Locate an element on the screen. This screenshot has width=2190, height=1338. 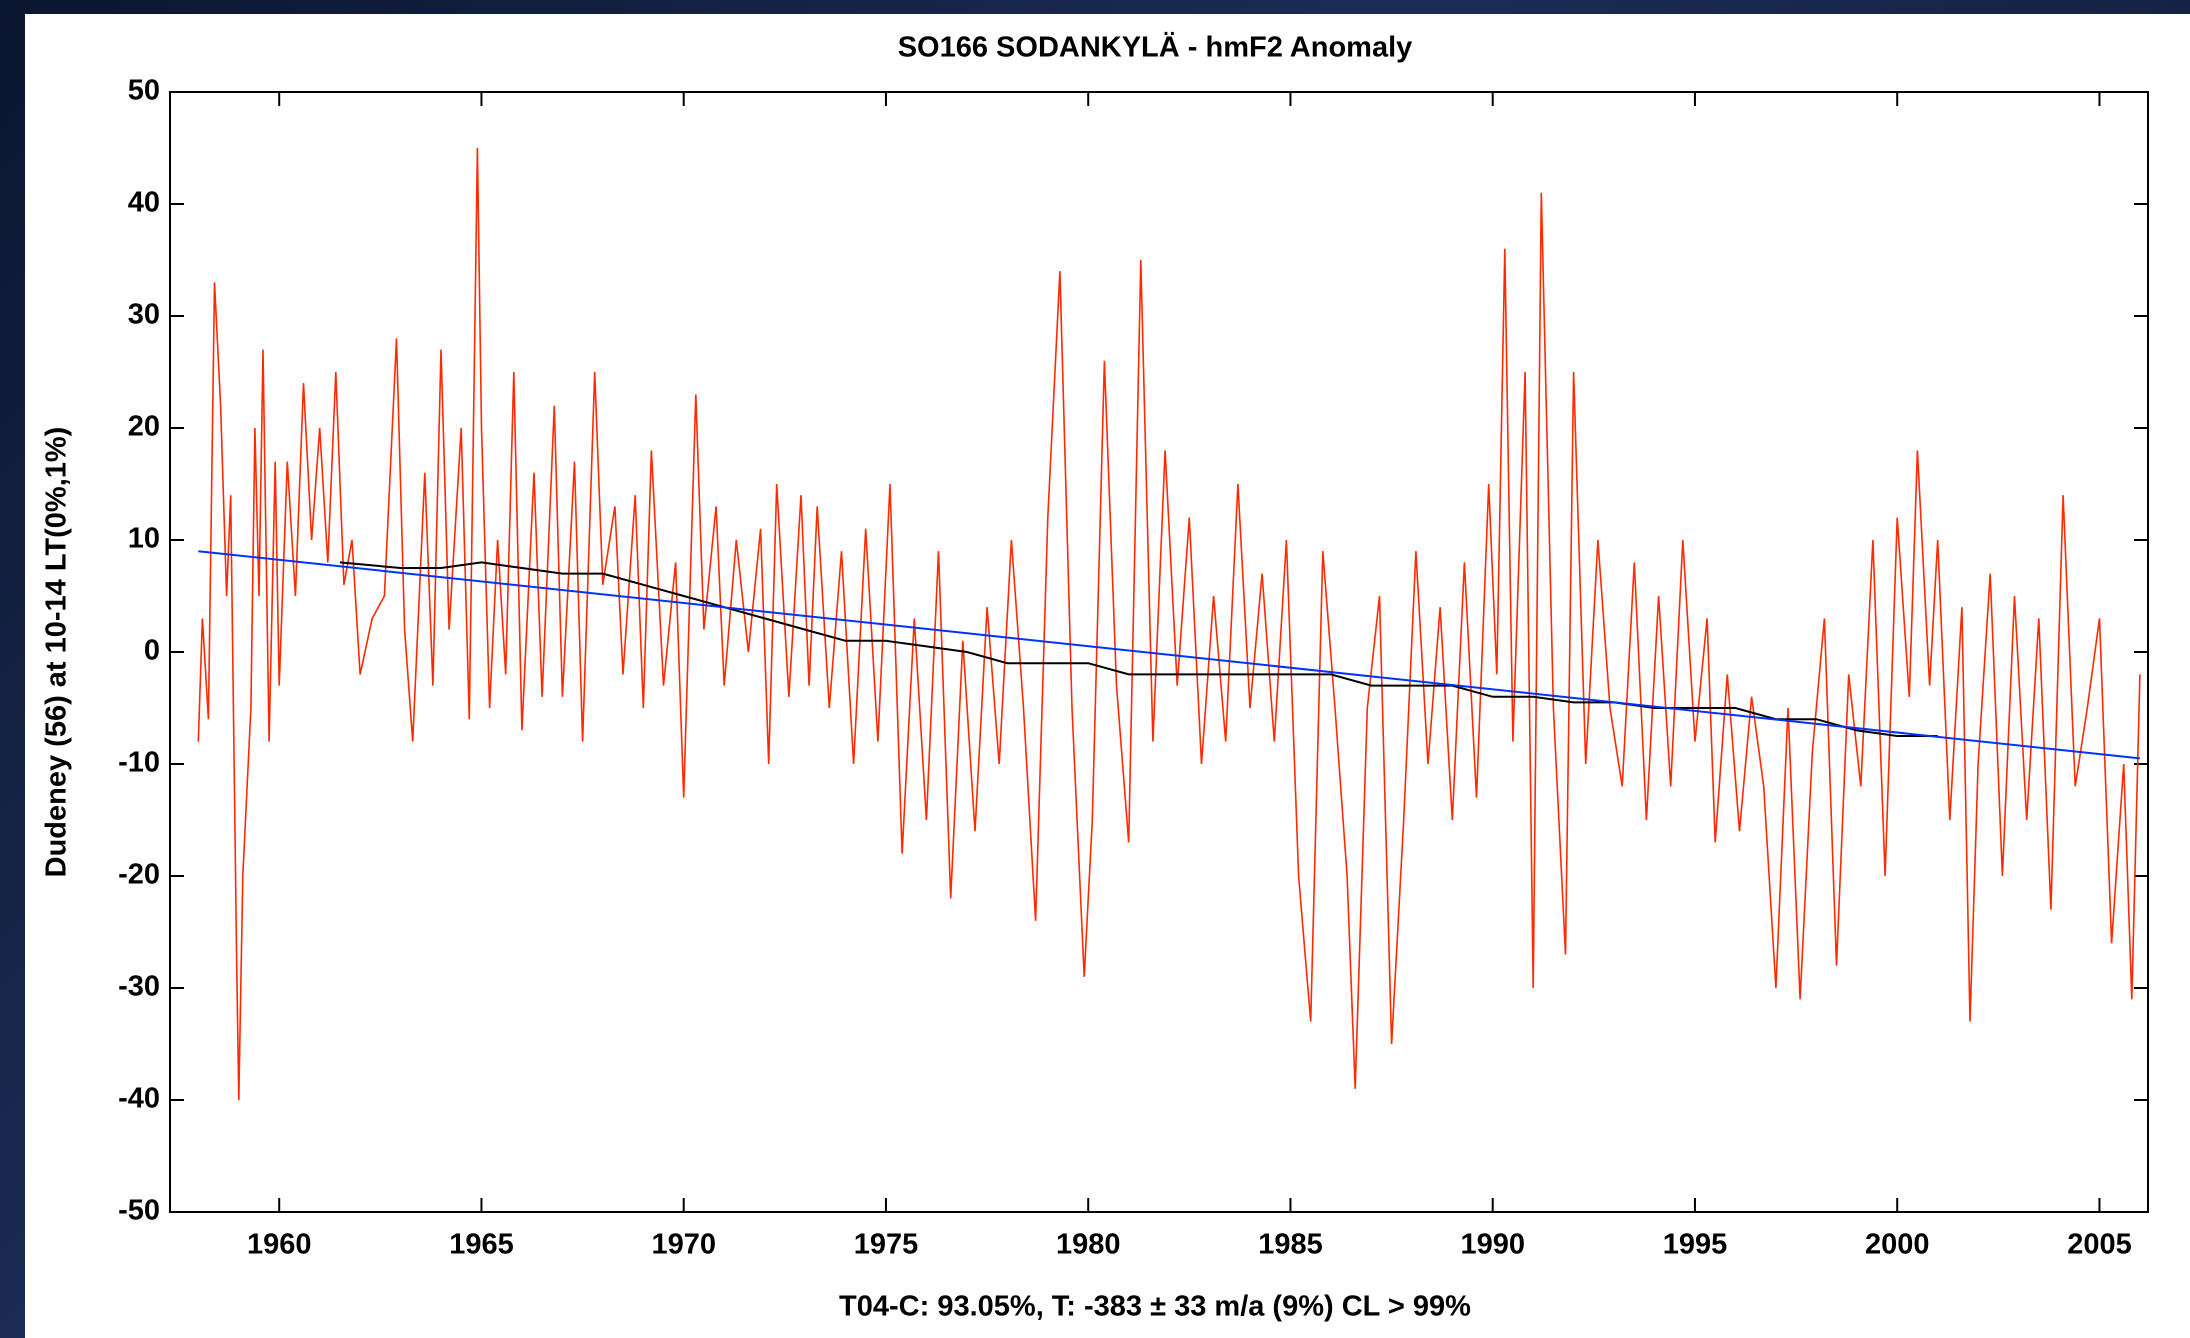
x-tick-label: 1970 is located at coordinates (683, 1245).